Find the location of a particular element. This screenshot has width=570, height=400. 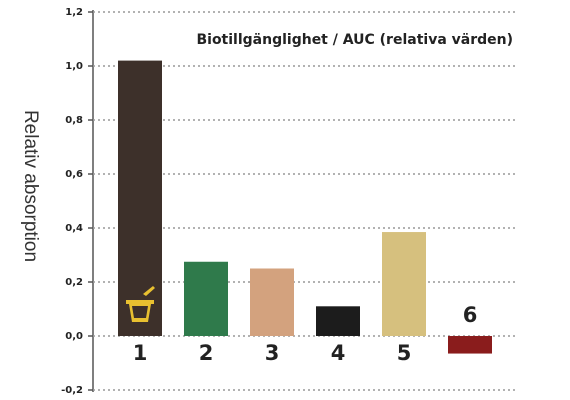

x-tick-label: 2 is located at coordinates (206, 353).